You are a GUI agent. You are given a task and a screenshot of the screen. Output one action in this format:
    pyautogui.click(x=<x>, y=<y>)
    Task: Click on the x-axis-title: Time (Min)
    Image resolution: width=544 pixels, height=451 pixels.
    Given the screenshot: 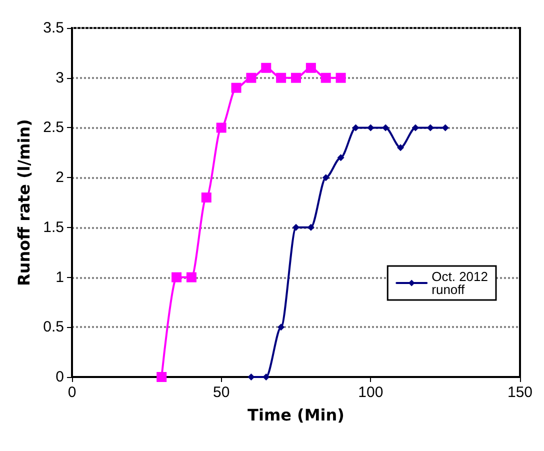 What is the action you would take?
    pyautogui.click(x=296, y=415)
    